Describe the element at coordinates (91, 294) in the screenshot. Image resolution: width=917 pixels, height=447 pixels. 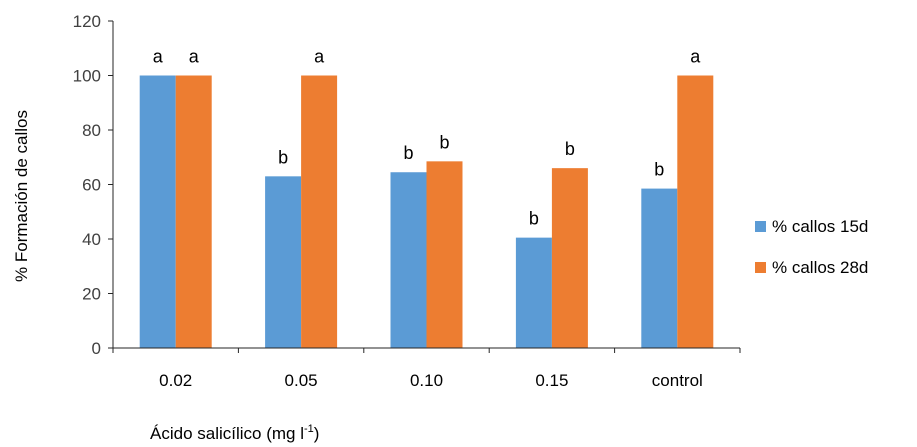
I see `y-tick-label: 20` at that location.